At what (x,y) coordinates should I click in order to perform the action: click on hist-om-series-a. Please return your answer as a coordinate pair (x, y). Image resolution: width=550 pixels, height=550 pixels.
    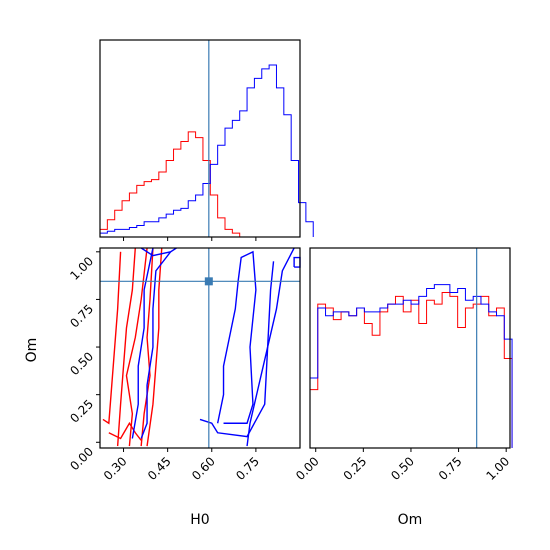
    Looking at the image, I should click on (411, 369).